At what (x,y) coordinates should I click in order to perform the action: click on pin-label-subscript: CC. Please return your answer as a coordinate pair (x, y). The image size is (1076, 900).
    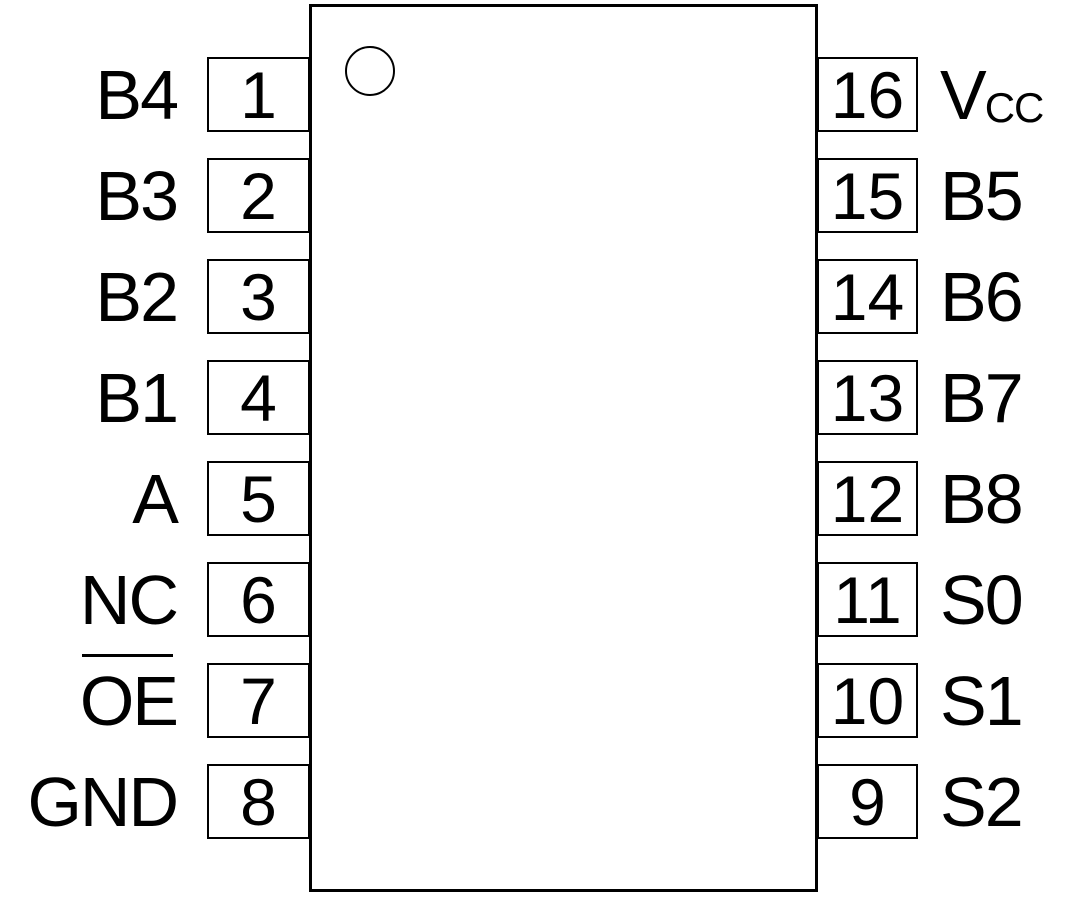
    Looking at the image, I should click on (1014, 107).